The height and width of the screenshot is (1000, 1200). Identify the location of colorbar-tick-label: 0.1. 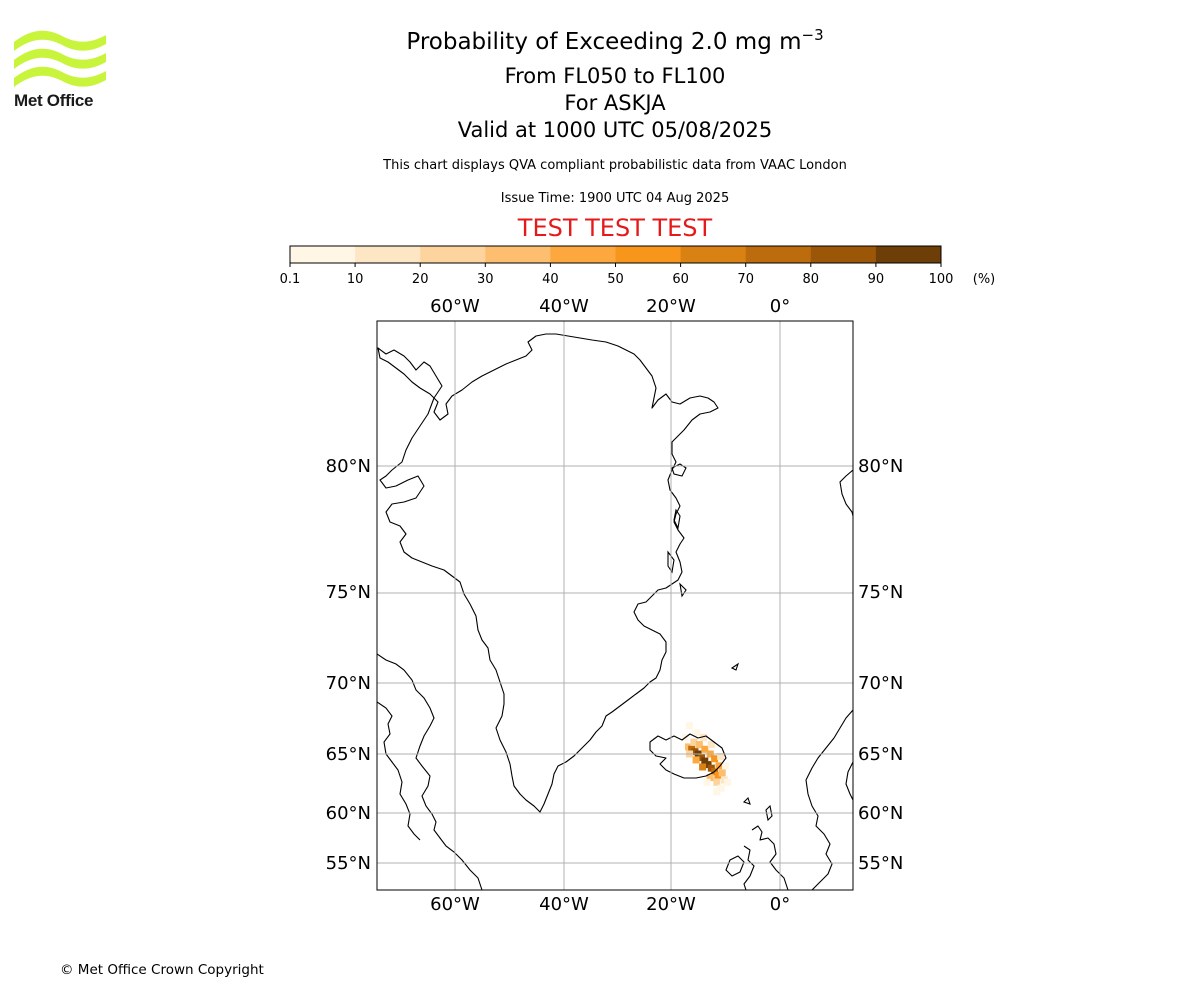
(290, 279).